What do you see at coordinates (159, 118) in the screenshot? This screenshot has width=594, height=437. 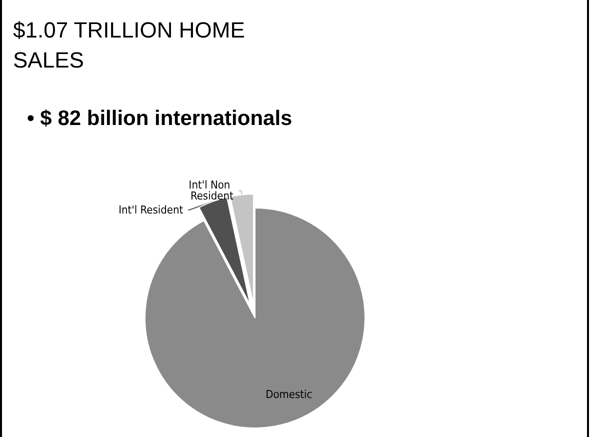 I see `chart-subtitle: • $ 82 billion internationals` at bounding box center [159, 118].